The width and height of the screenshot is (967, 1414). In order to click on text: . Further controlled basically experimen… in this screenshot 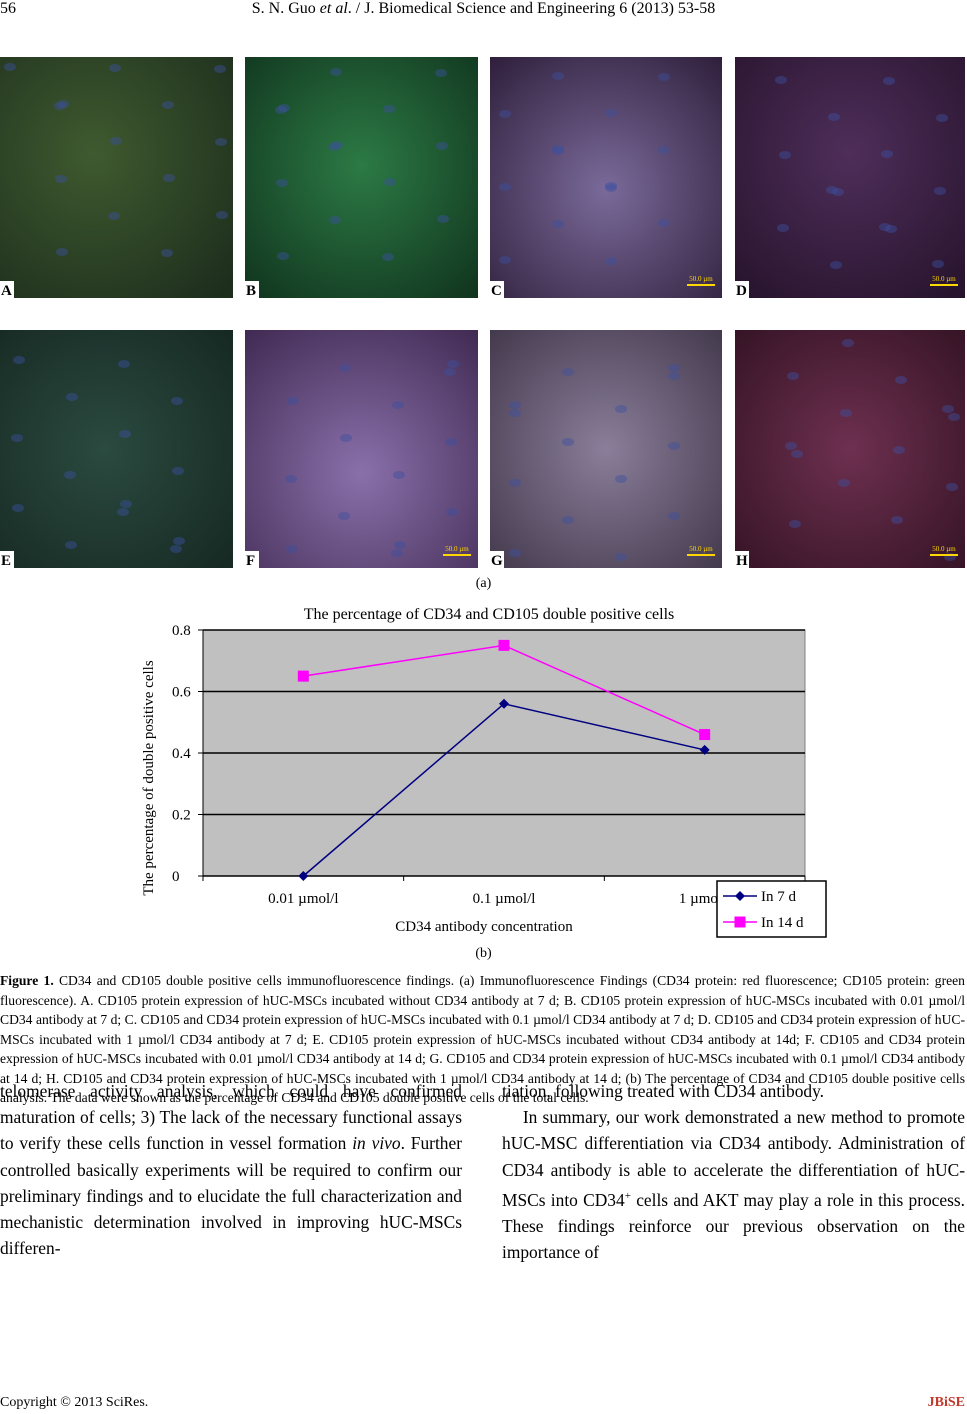, I will do `click(231, 1196)`.